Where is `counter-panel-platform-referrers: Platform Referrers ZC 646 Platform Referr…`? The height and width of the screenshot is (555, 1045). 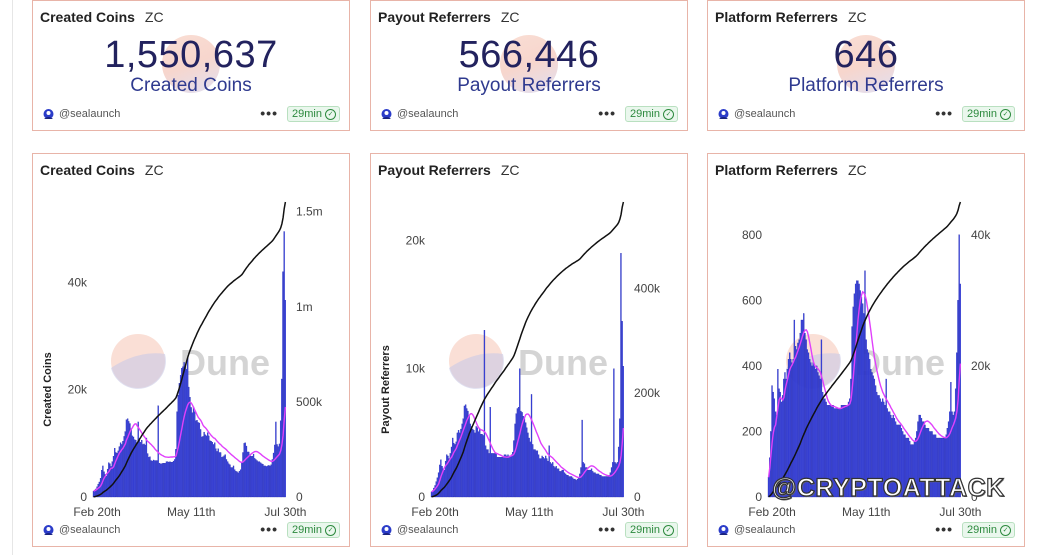
counter-panel-platform-referrers: Platform Referrers ZC 646 Platform Referr… is located at coordinates (866, 65).